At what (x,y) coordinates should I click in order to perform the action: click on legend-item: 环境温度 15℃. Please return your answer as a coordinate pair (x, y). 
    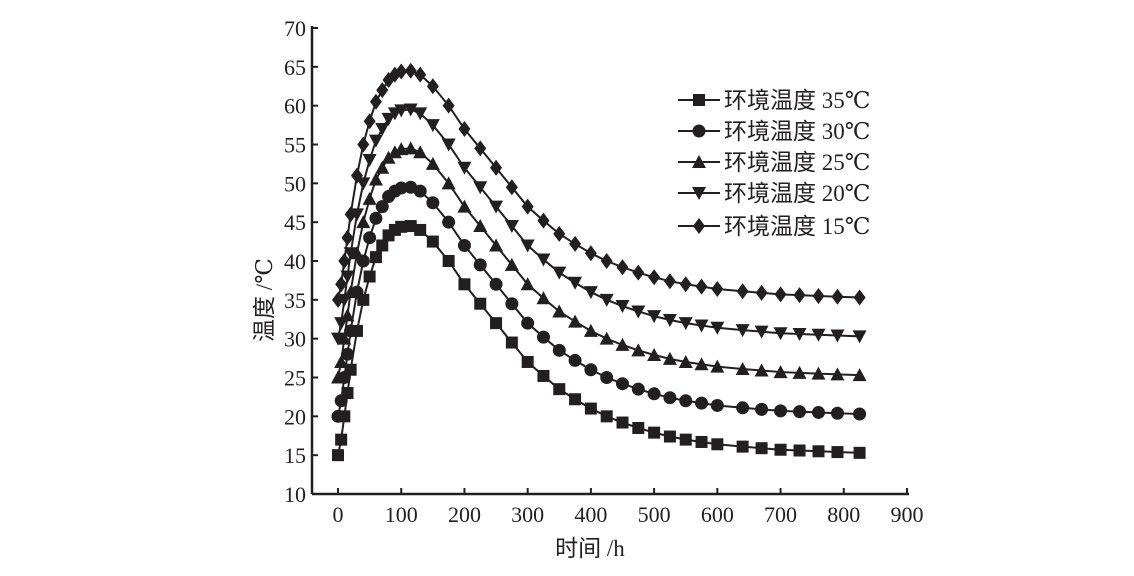
    Looking at the image, I should click on (774, 226).